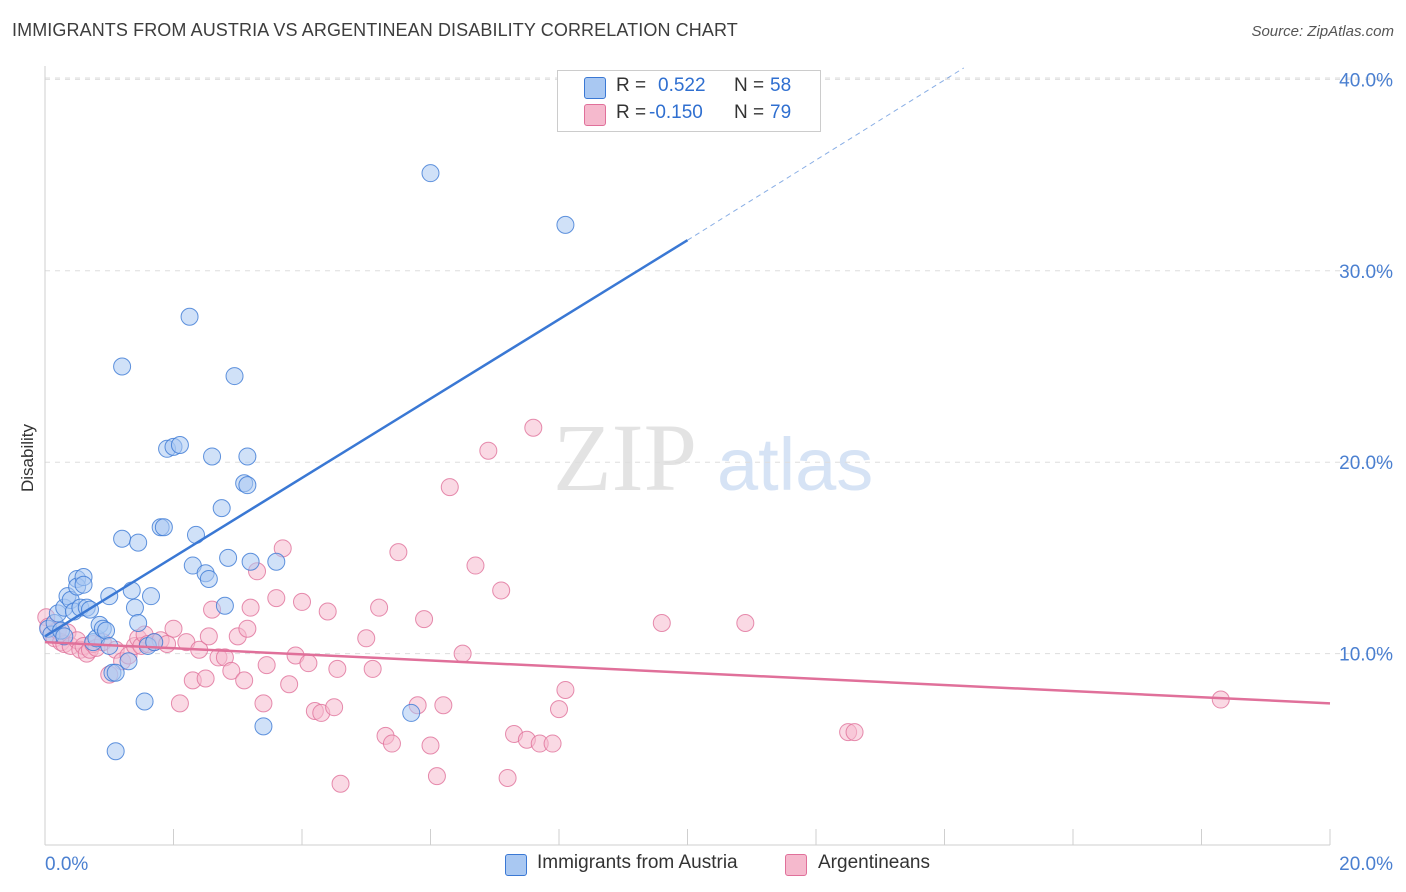 This screenshot has width=1406, height=892. I want to click on series-label-austria: Immigrants from Austria, so click(637, 862).